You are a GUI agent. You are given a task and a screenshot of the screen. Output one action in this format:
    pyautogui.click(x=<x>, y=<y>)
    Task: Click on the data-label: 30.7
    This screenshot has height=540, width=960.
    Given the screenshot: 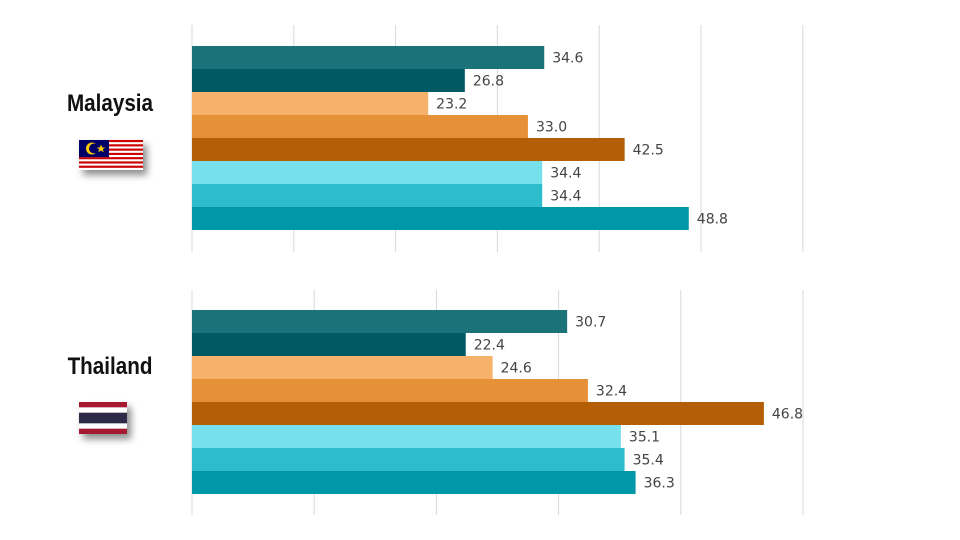 What is the action you would take?
    pyautogui.click(x=590, y=323)
    